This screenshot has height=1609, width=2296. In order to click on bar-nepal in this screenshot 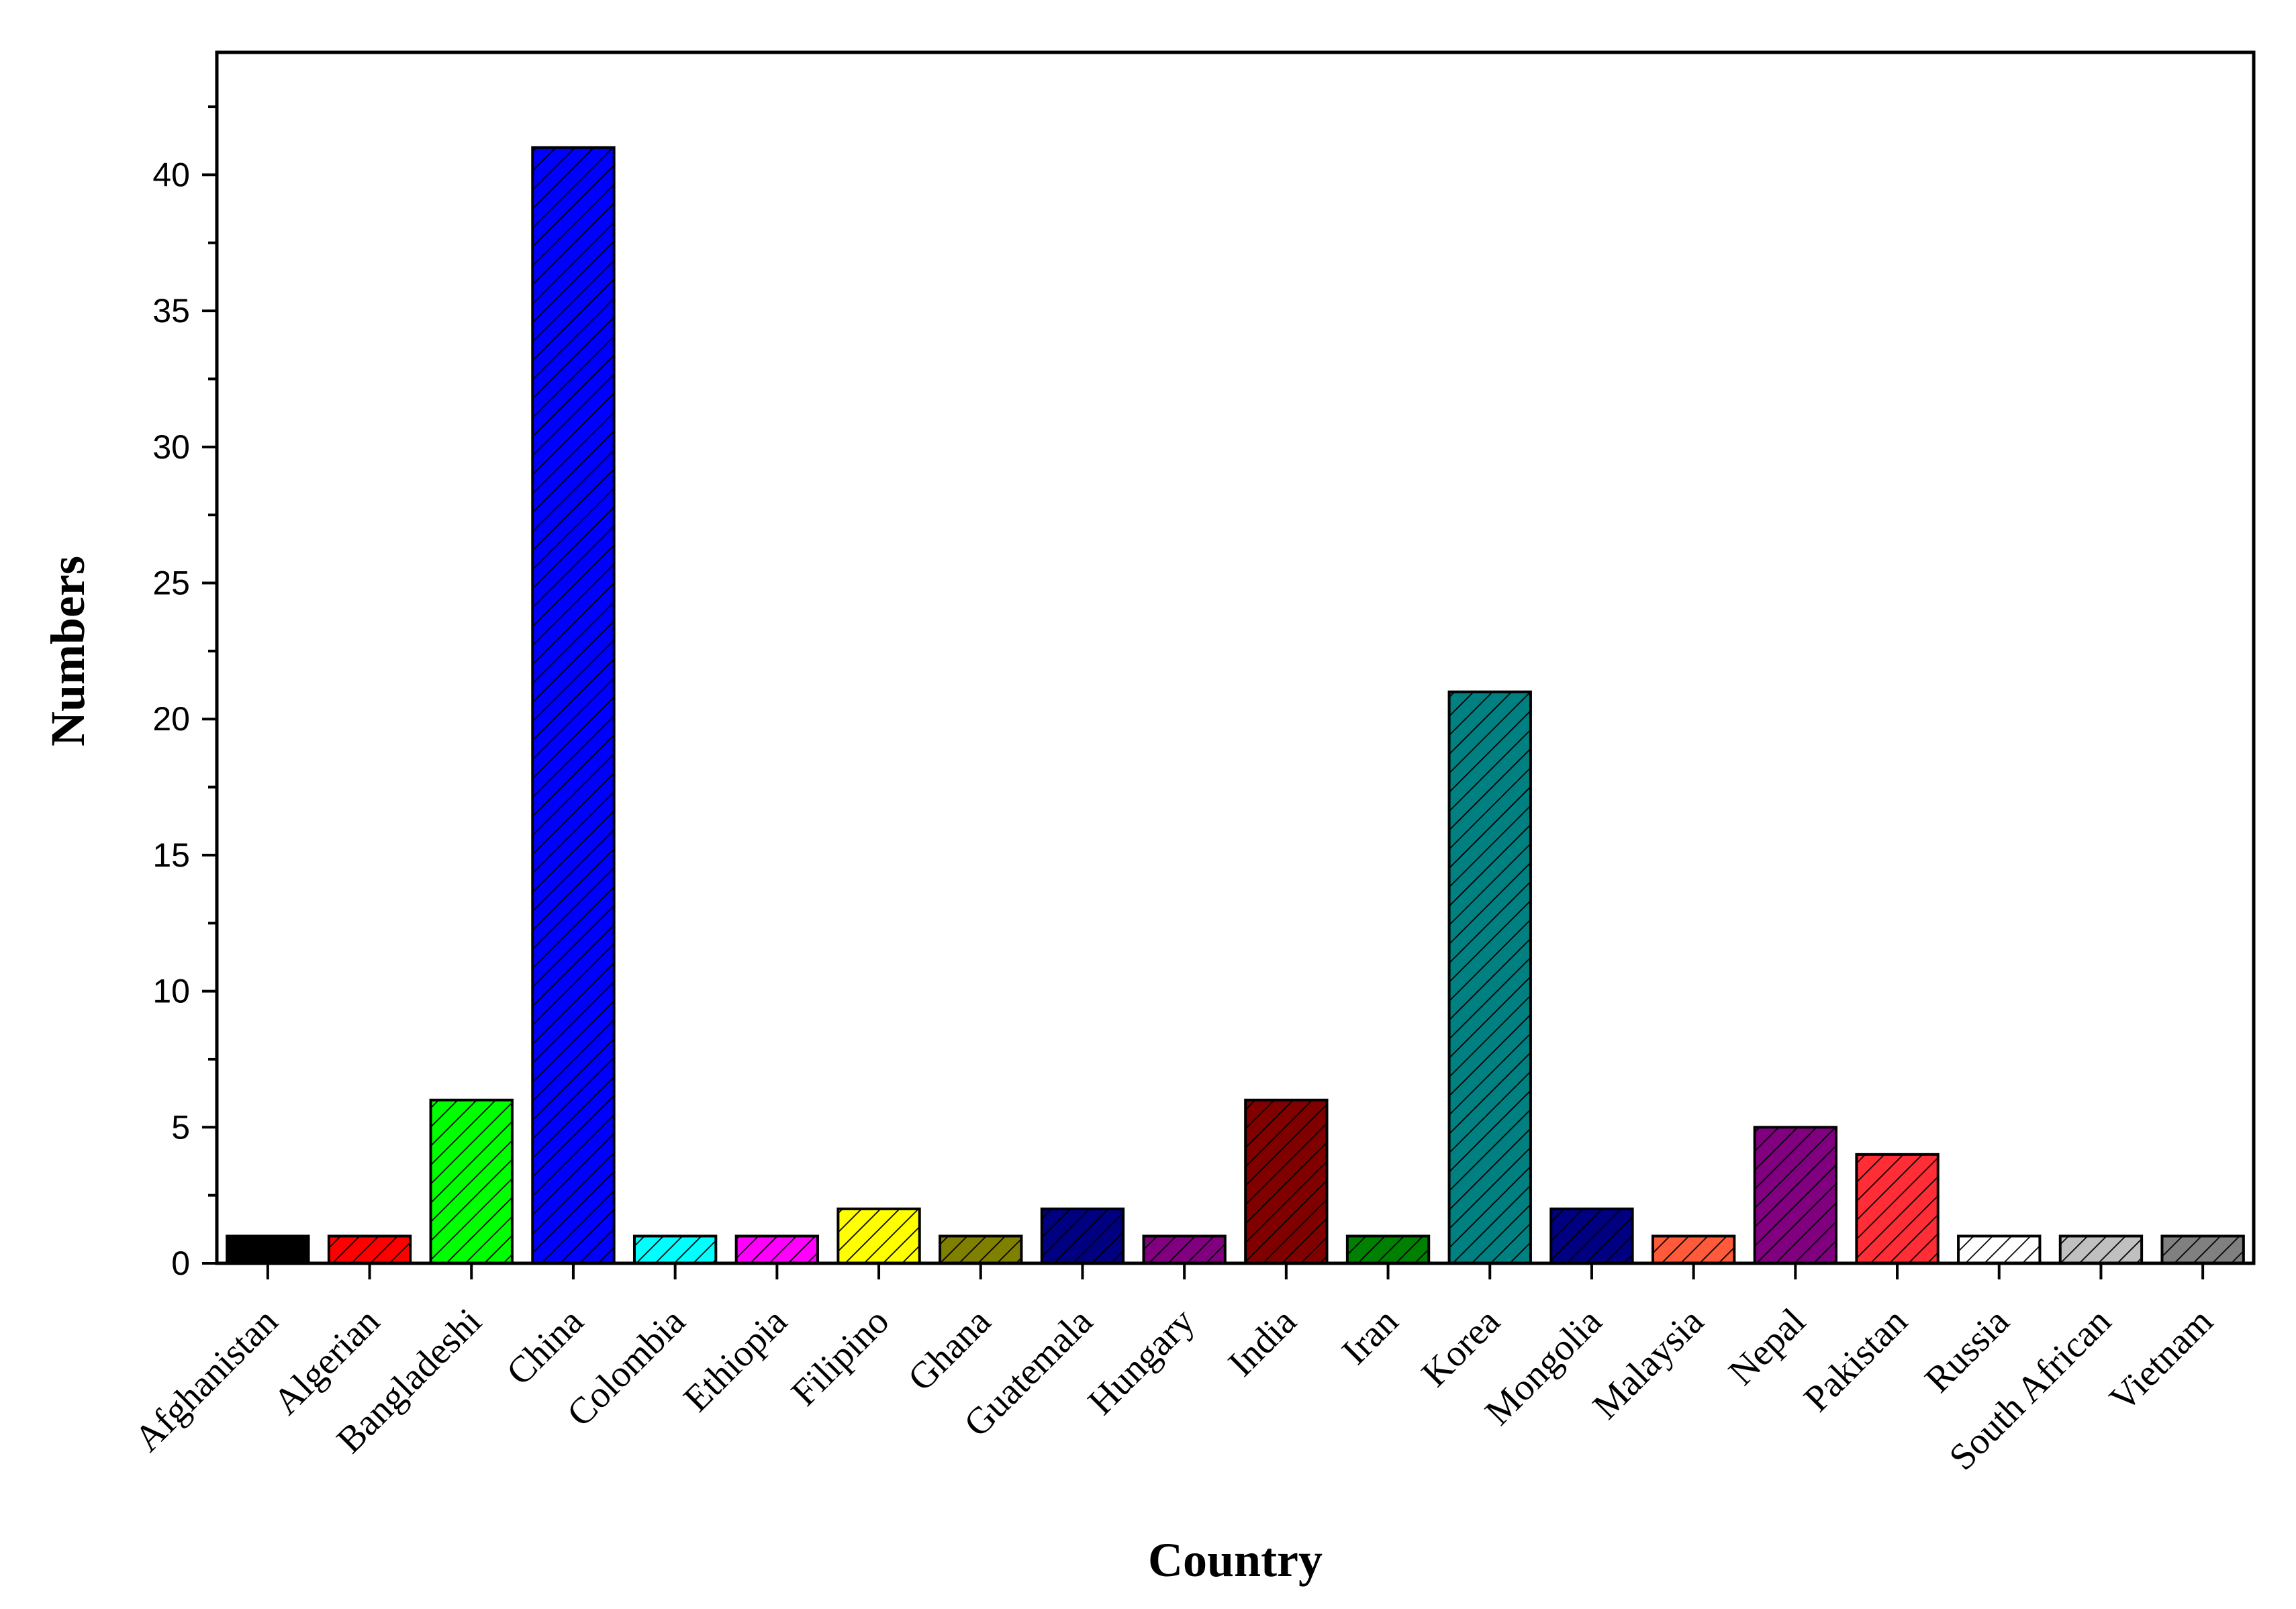, I will do `click(1796, 1195)`.